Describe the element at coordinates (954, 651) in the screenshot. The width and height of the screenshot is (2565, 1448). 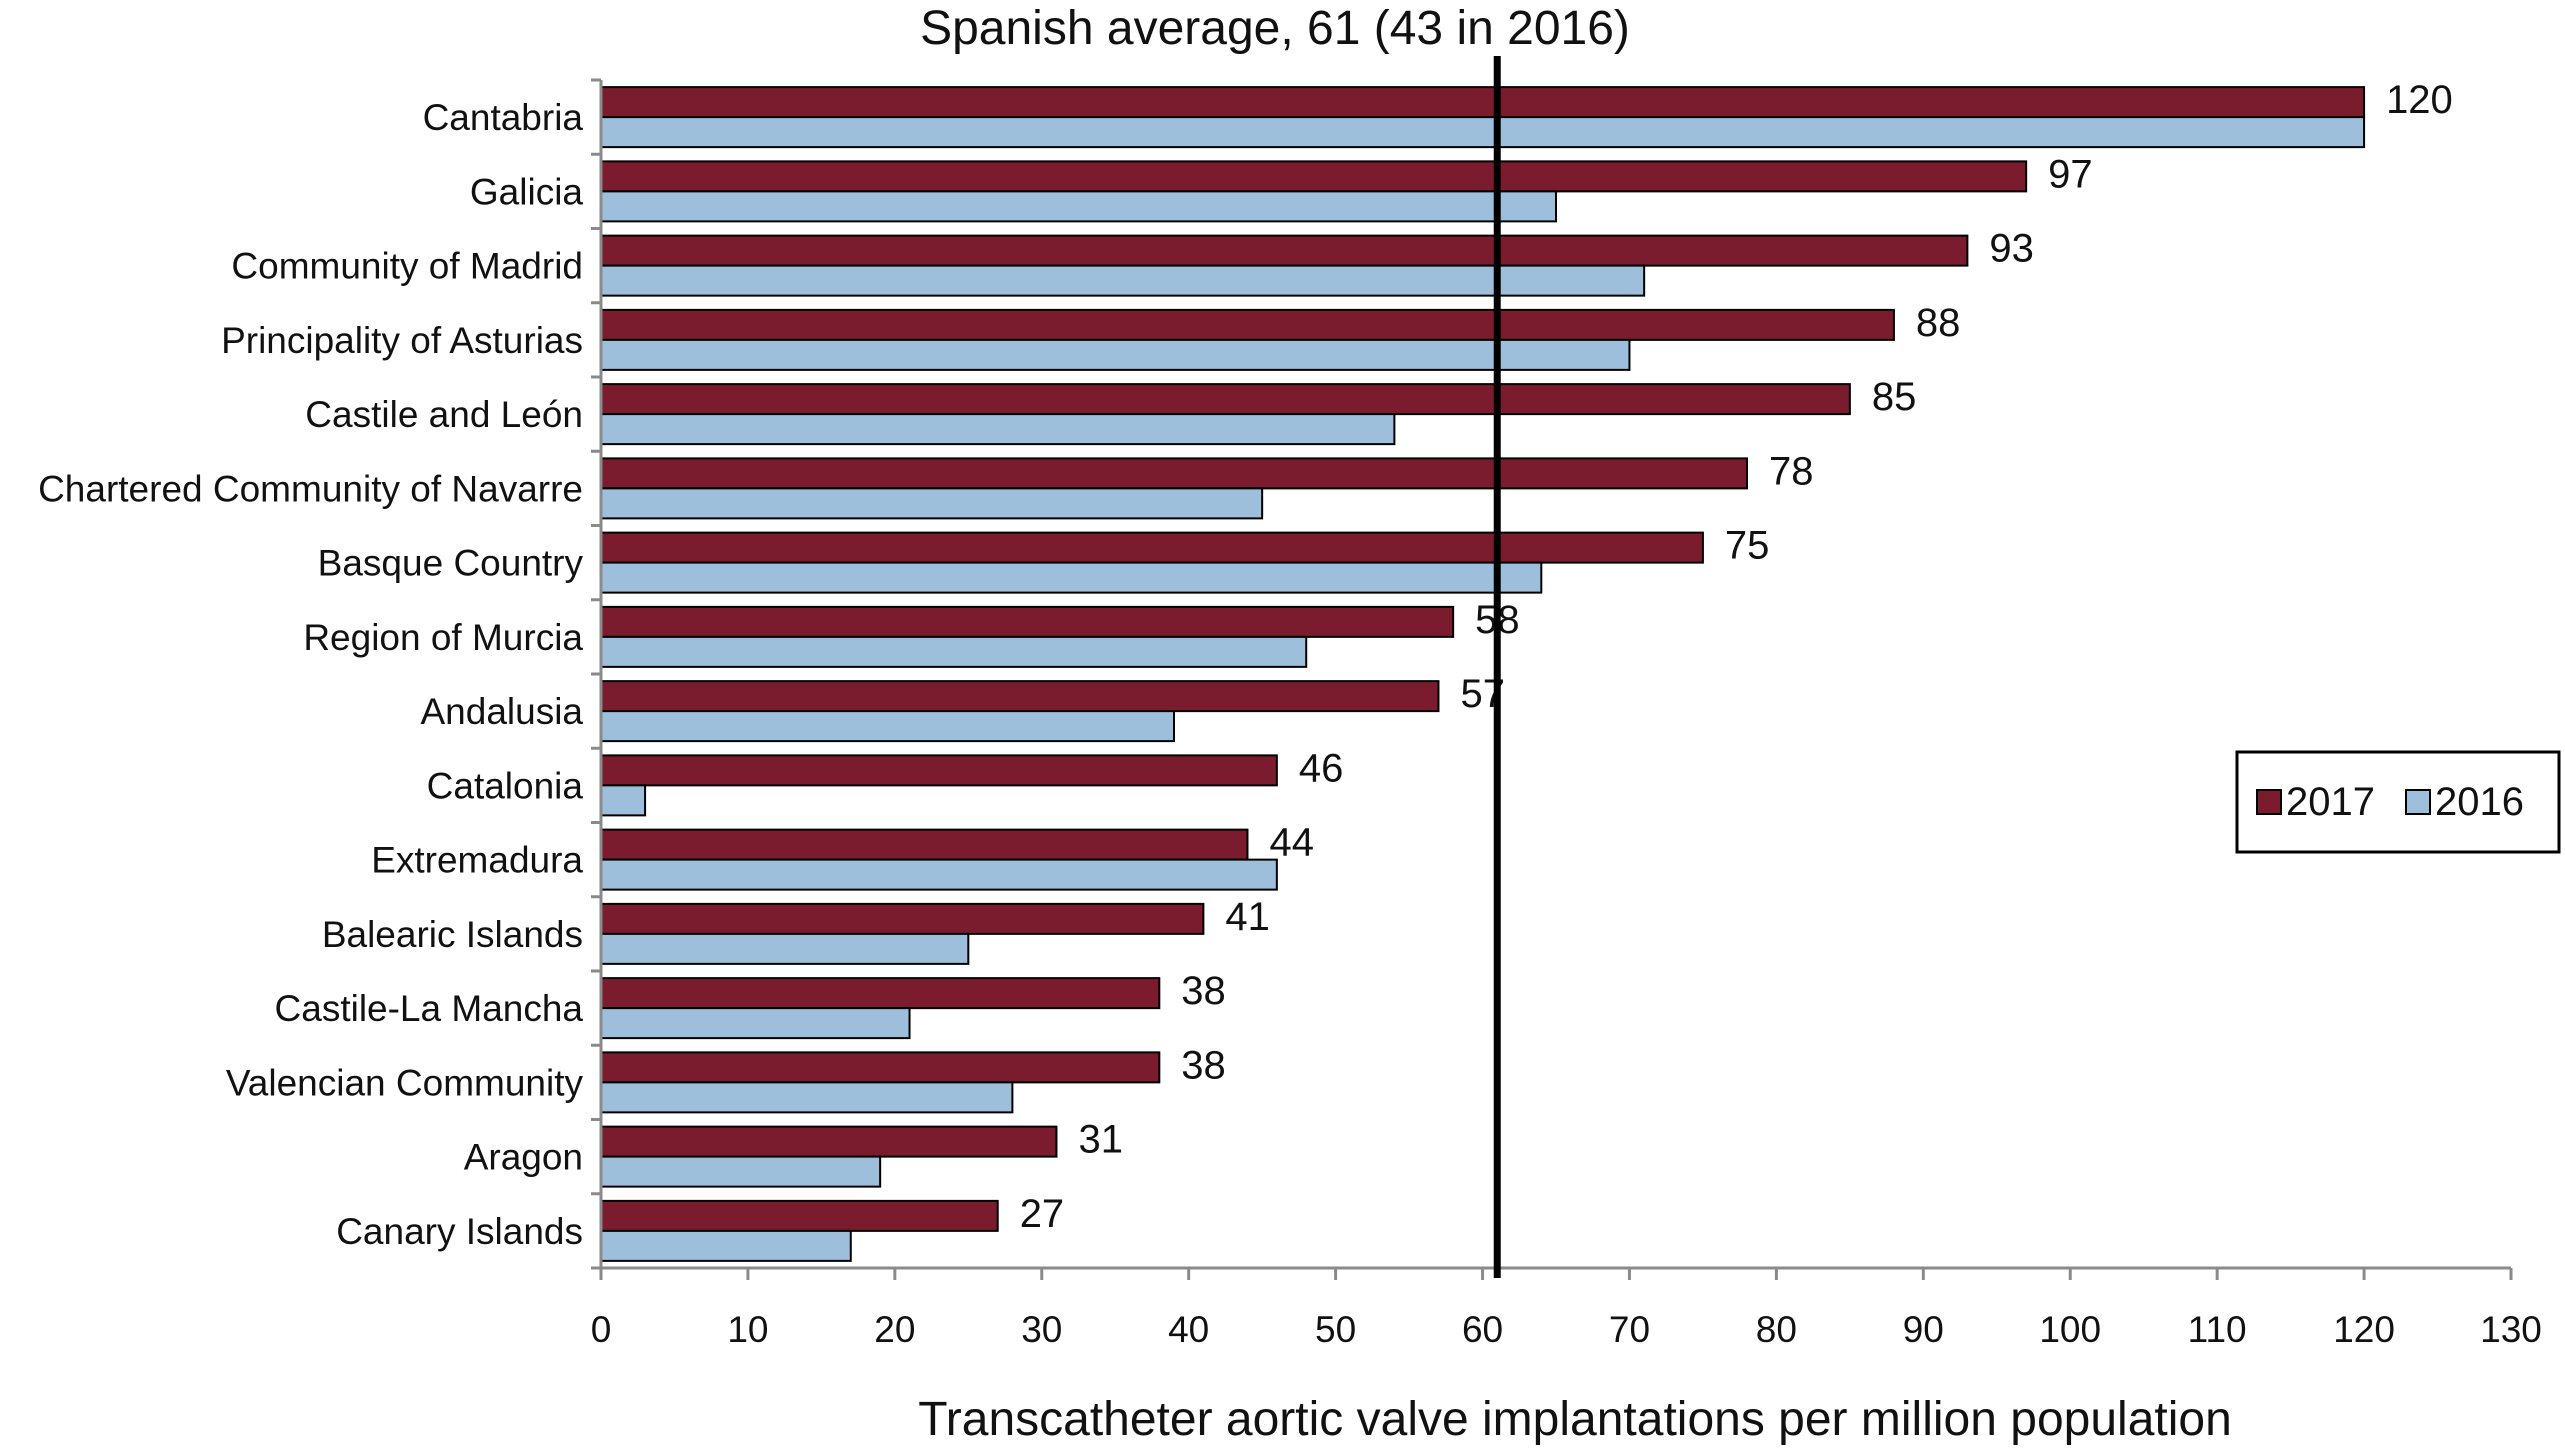
I see `bar-2016-region-of-murcia` at that location.